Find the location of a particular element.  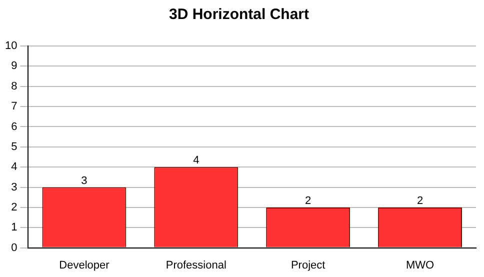

y-tick-label: 1 is located at coordinates (14, 228).